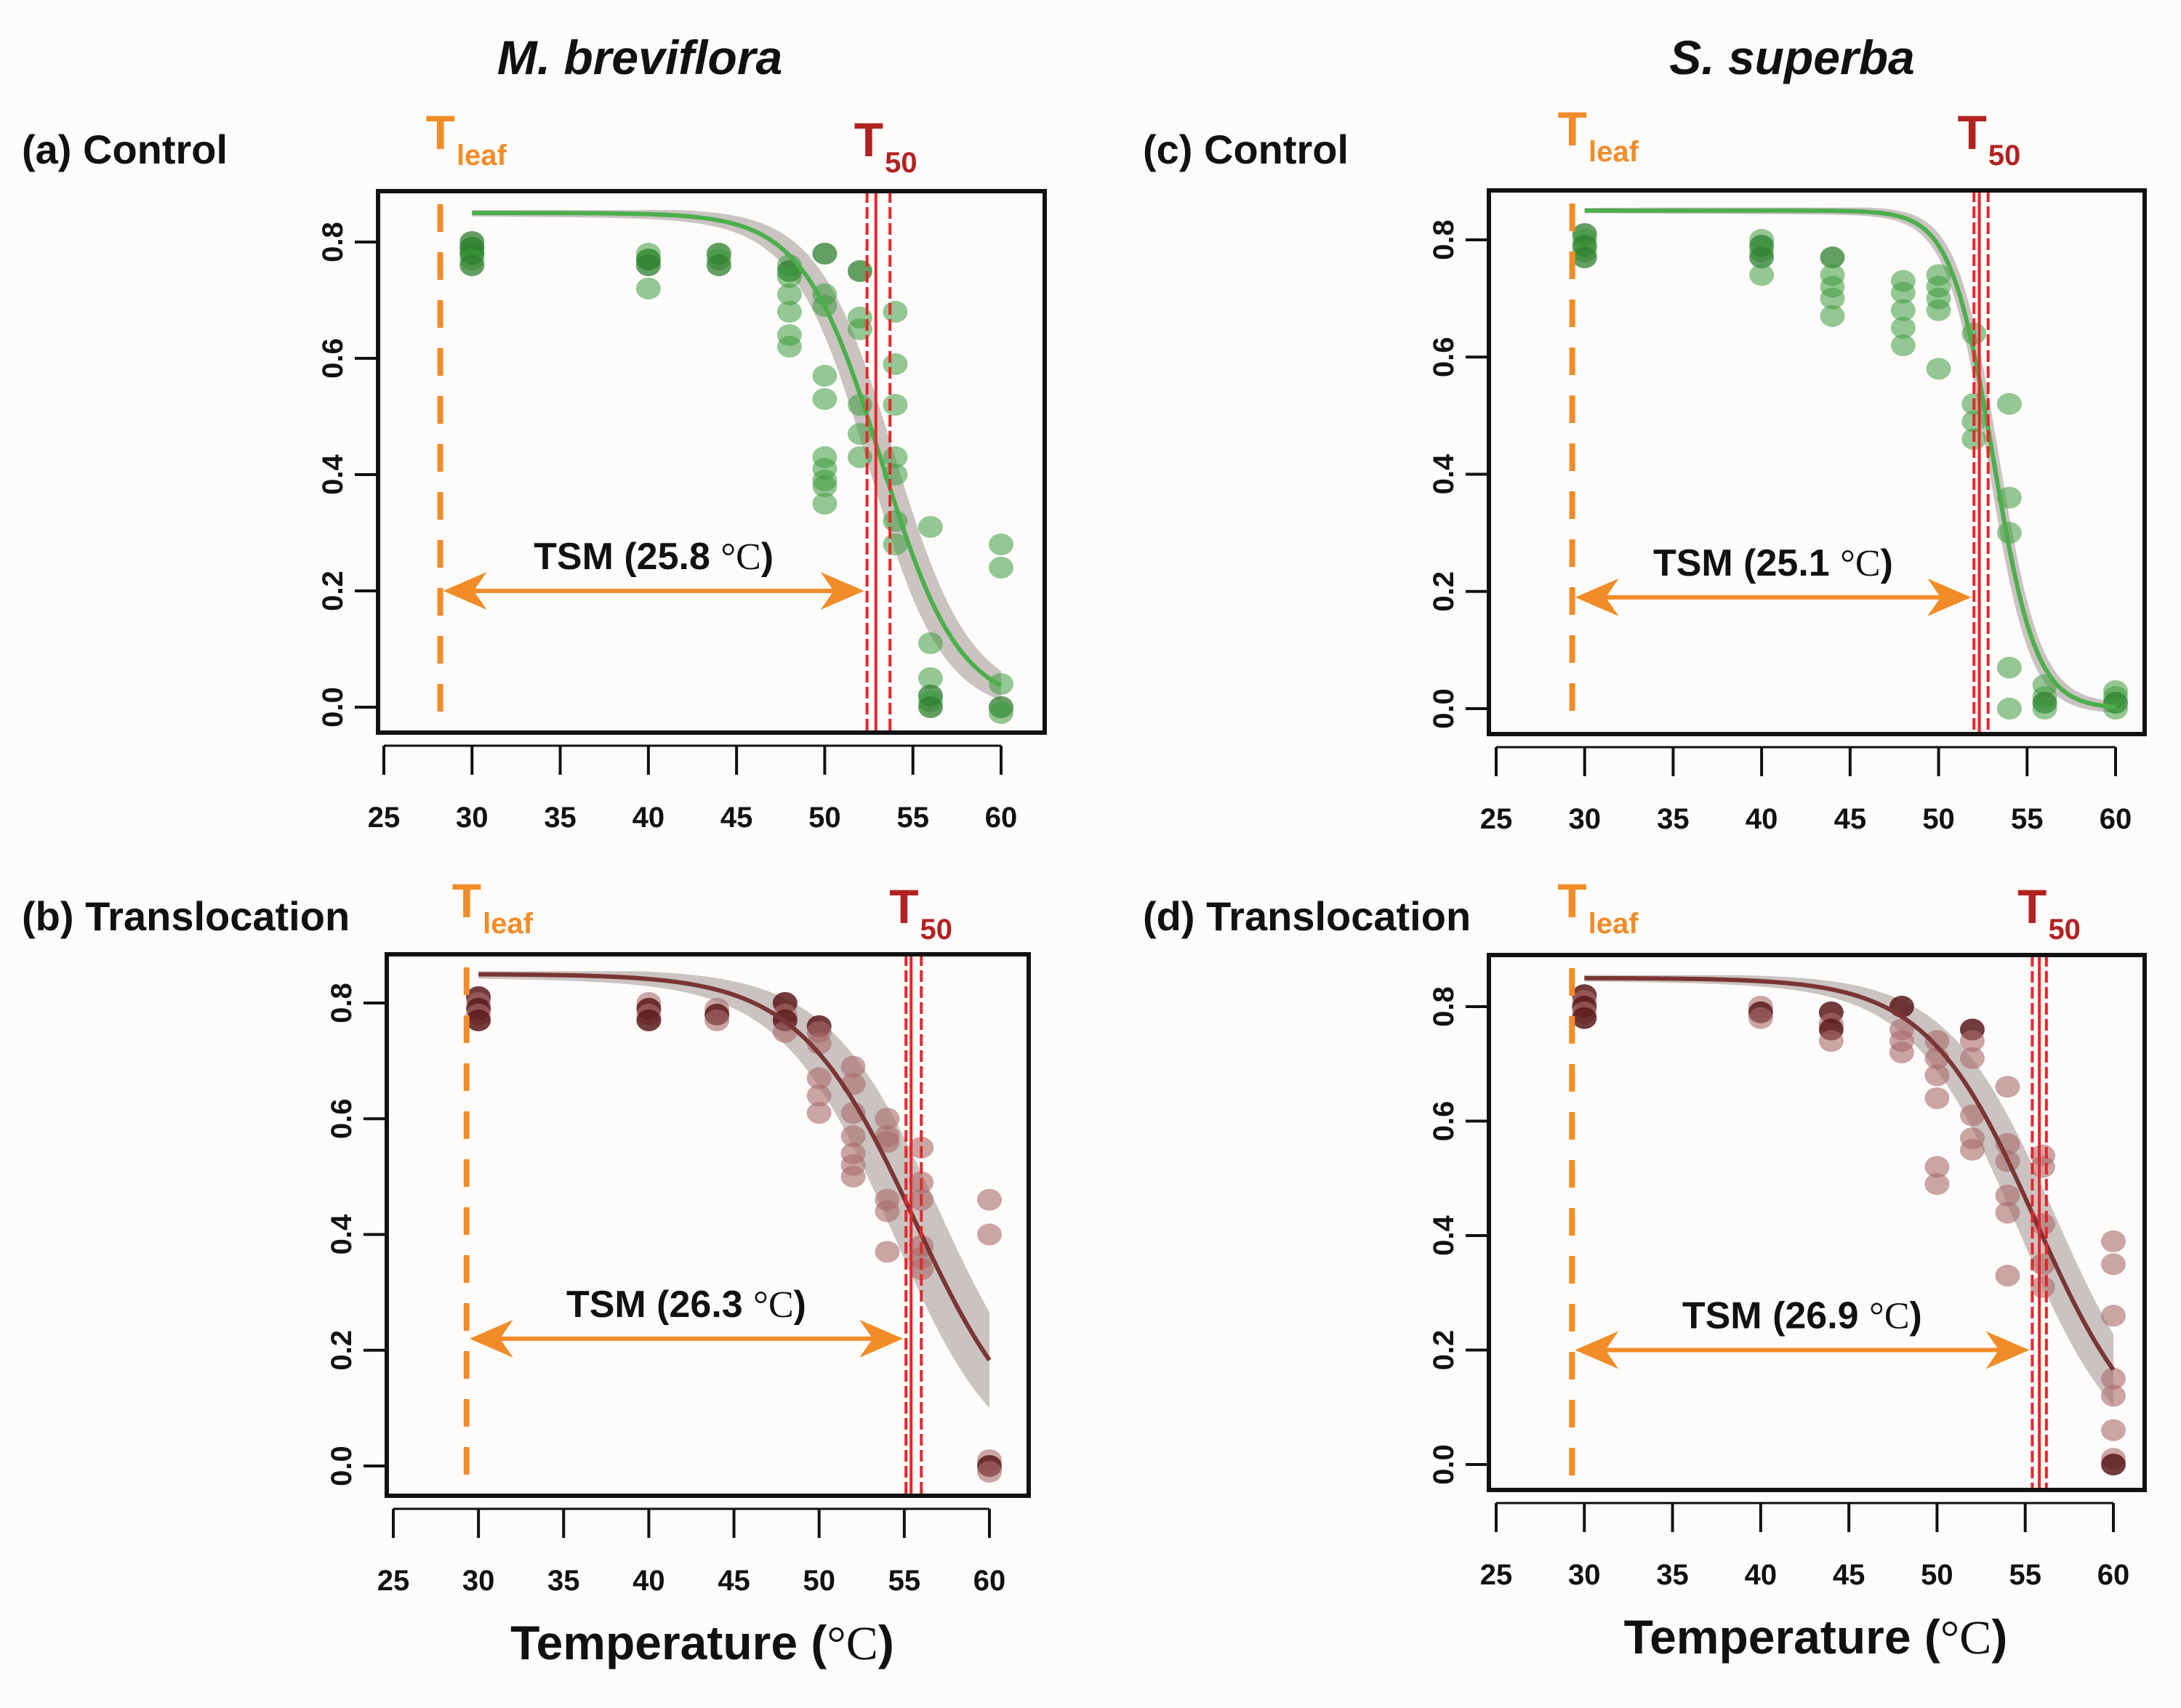 Image resolution: width=2181 pixels, height=1708 pixels. What do you see at coordinates (1850, 1173) in the screenshot?
I see `fitted-curve` at bounding box center [1850, 1173].